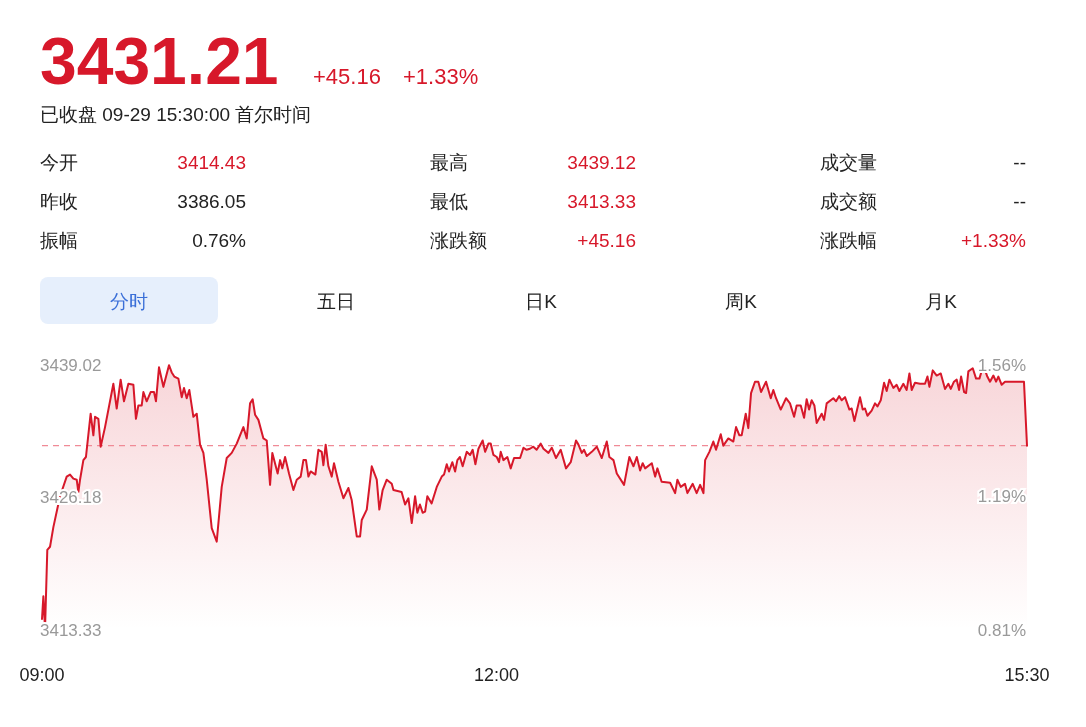 This screenshot has width=1086, height=727. What do you see at coordinates (71, 630) in the screenshot?
I see `y-tick-label: 3413.33` at bounding box center [71, 630].